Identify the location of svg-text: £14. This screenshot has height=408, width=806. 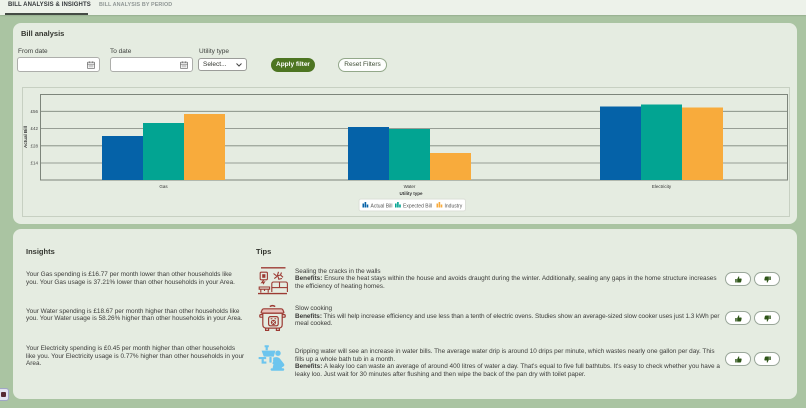
(34, 163).